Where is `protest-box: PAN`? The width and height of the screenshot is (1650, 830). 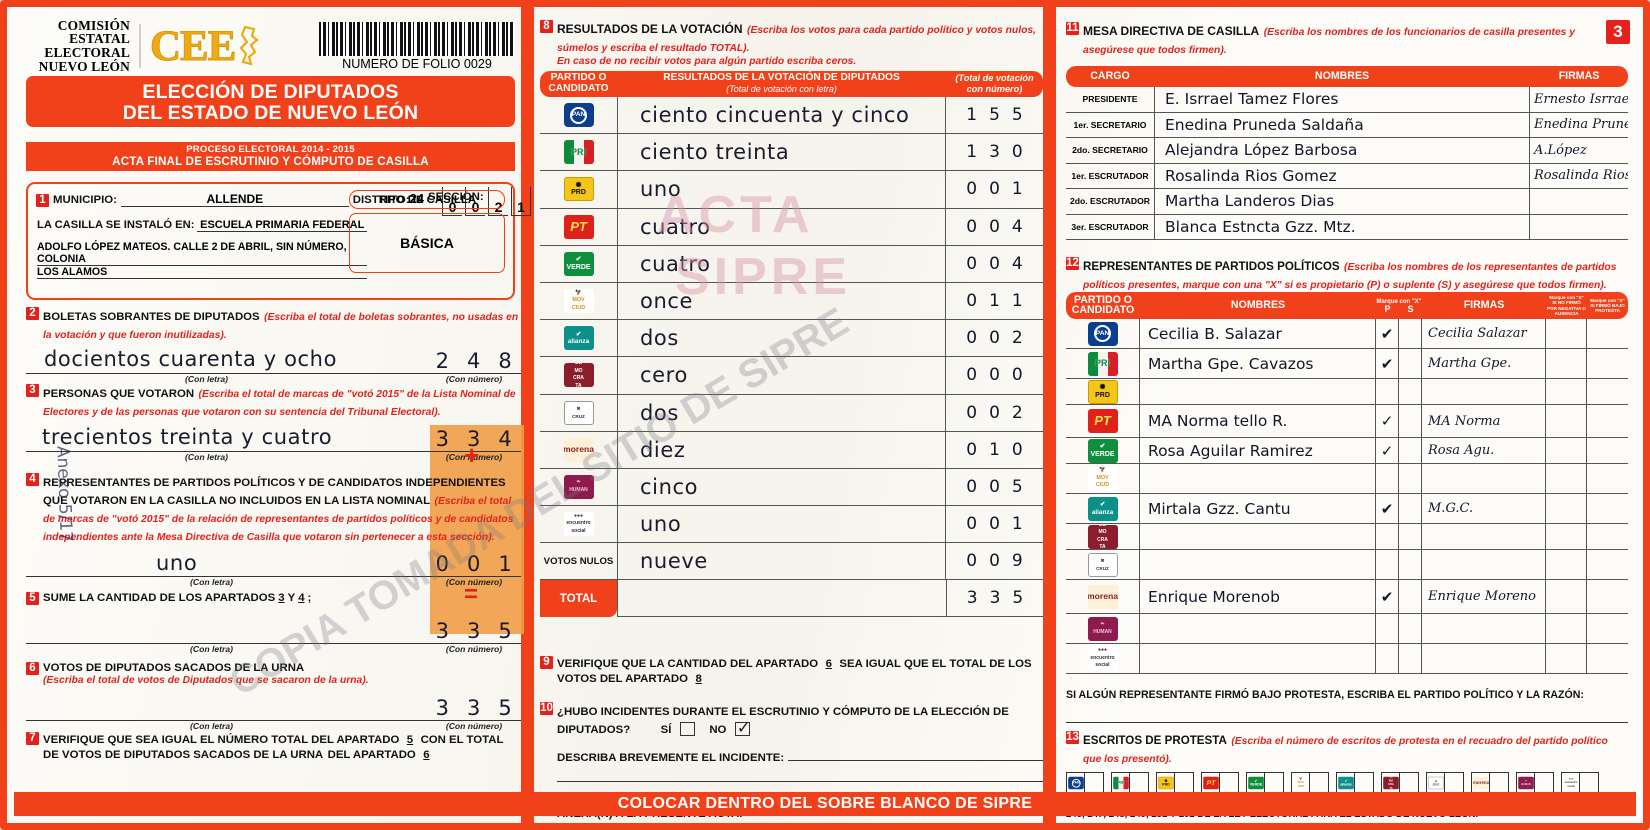 protest-box: PAN is located at coordinates (1085, 782).